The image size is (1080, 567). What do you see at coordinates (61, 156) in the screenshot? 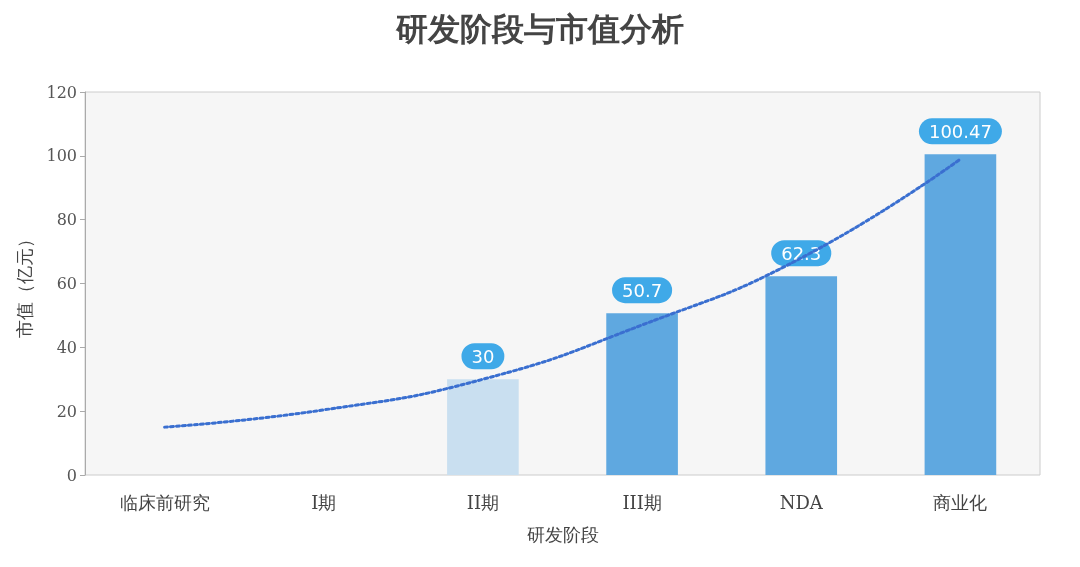
I see `y-tick-label: 100` at bounding box center [61, 156].